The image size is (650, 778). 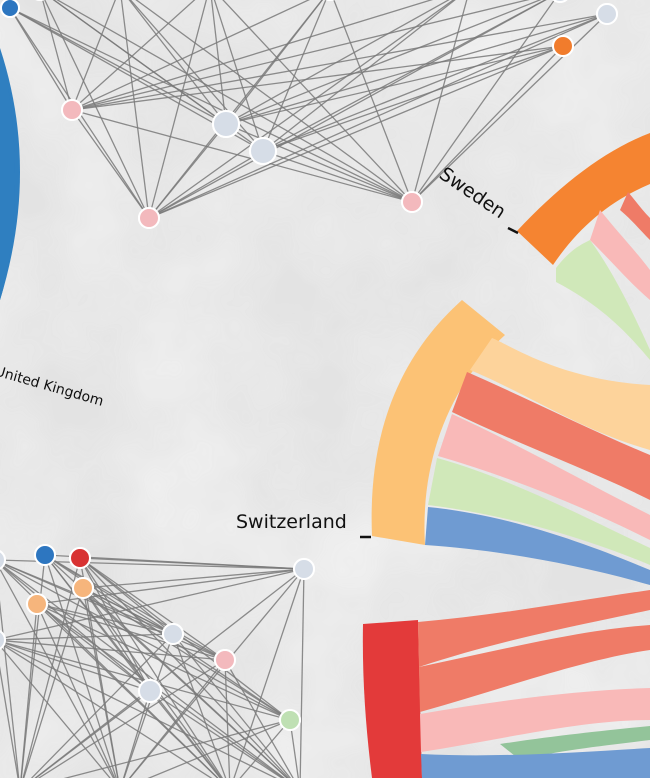 I want to click on switzerland-ribbon-green, so click(x=539, y=511).